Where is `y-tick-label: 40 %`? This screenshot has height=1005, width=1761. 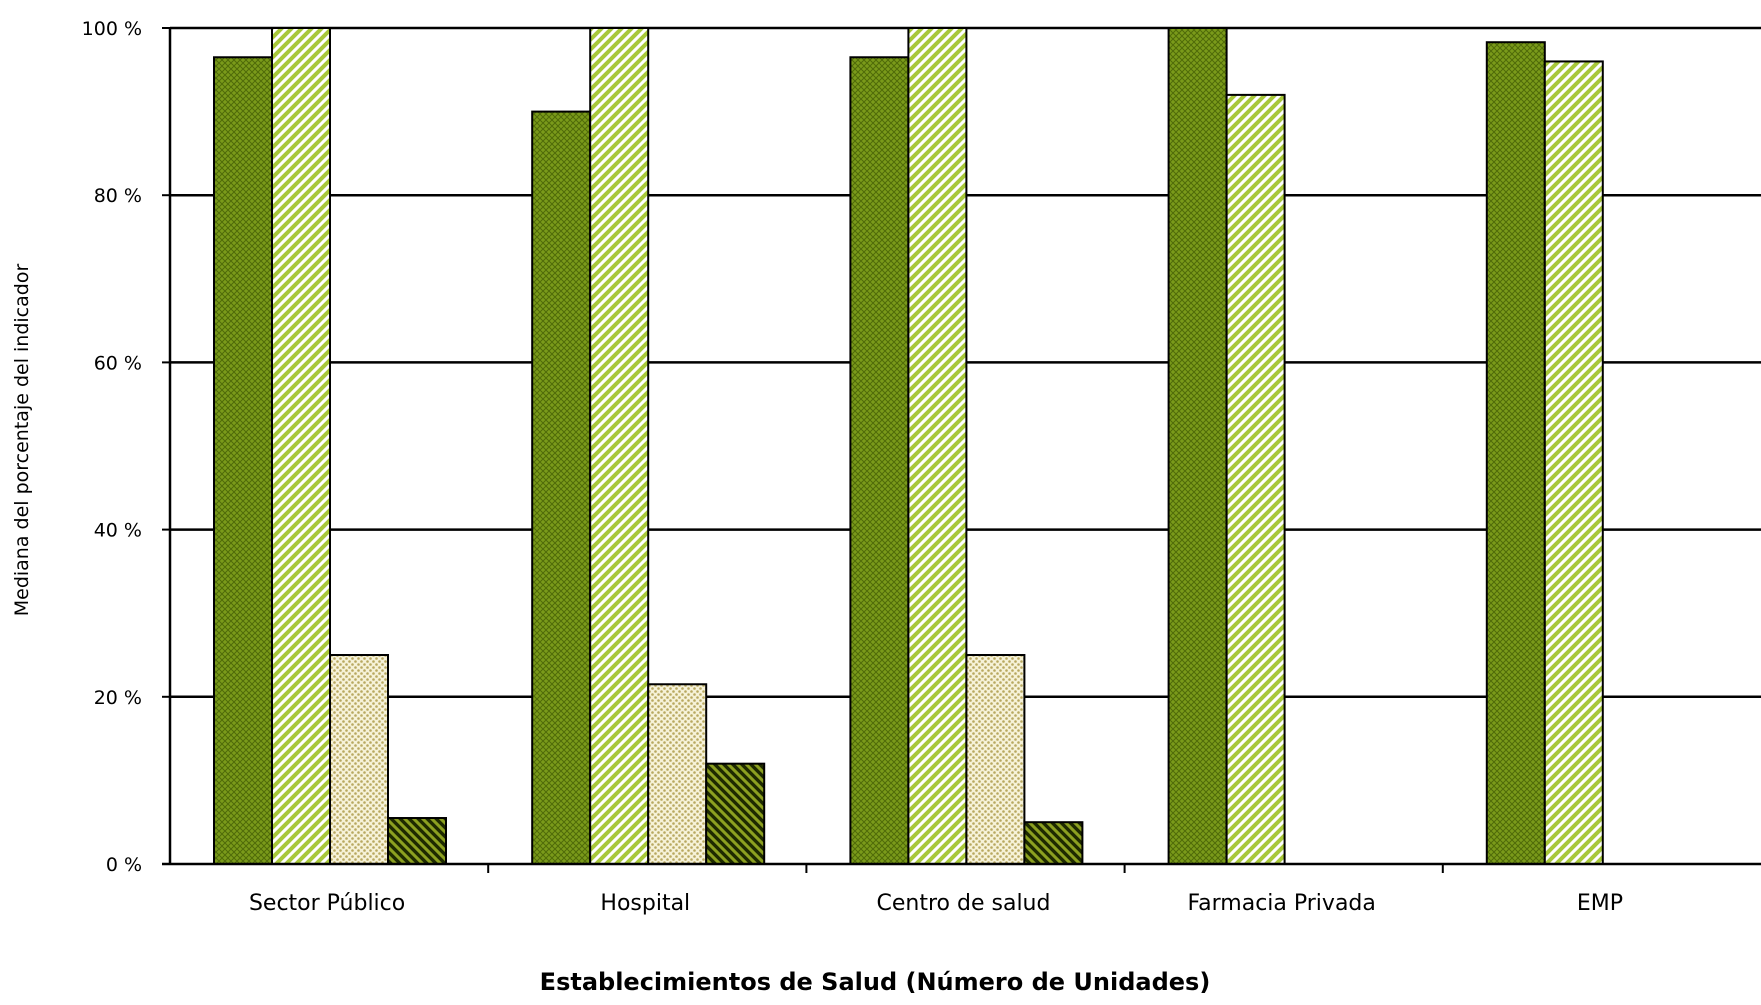
y-tick-label: 40 % is located at coordinates (118, 531).